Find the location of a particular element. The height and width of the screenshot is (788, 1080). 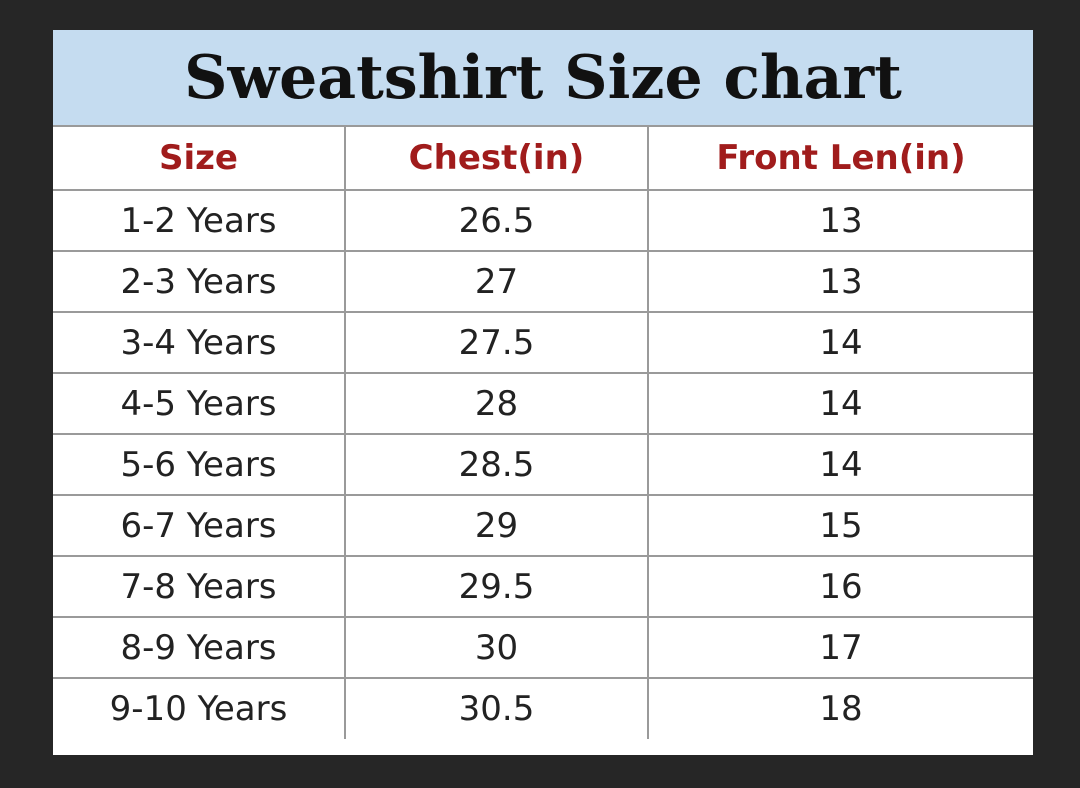

table-row: 9-10 Years 30.5 18 is located at coordinates (543, 708).